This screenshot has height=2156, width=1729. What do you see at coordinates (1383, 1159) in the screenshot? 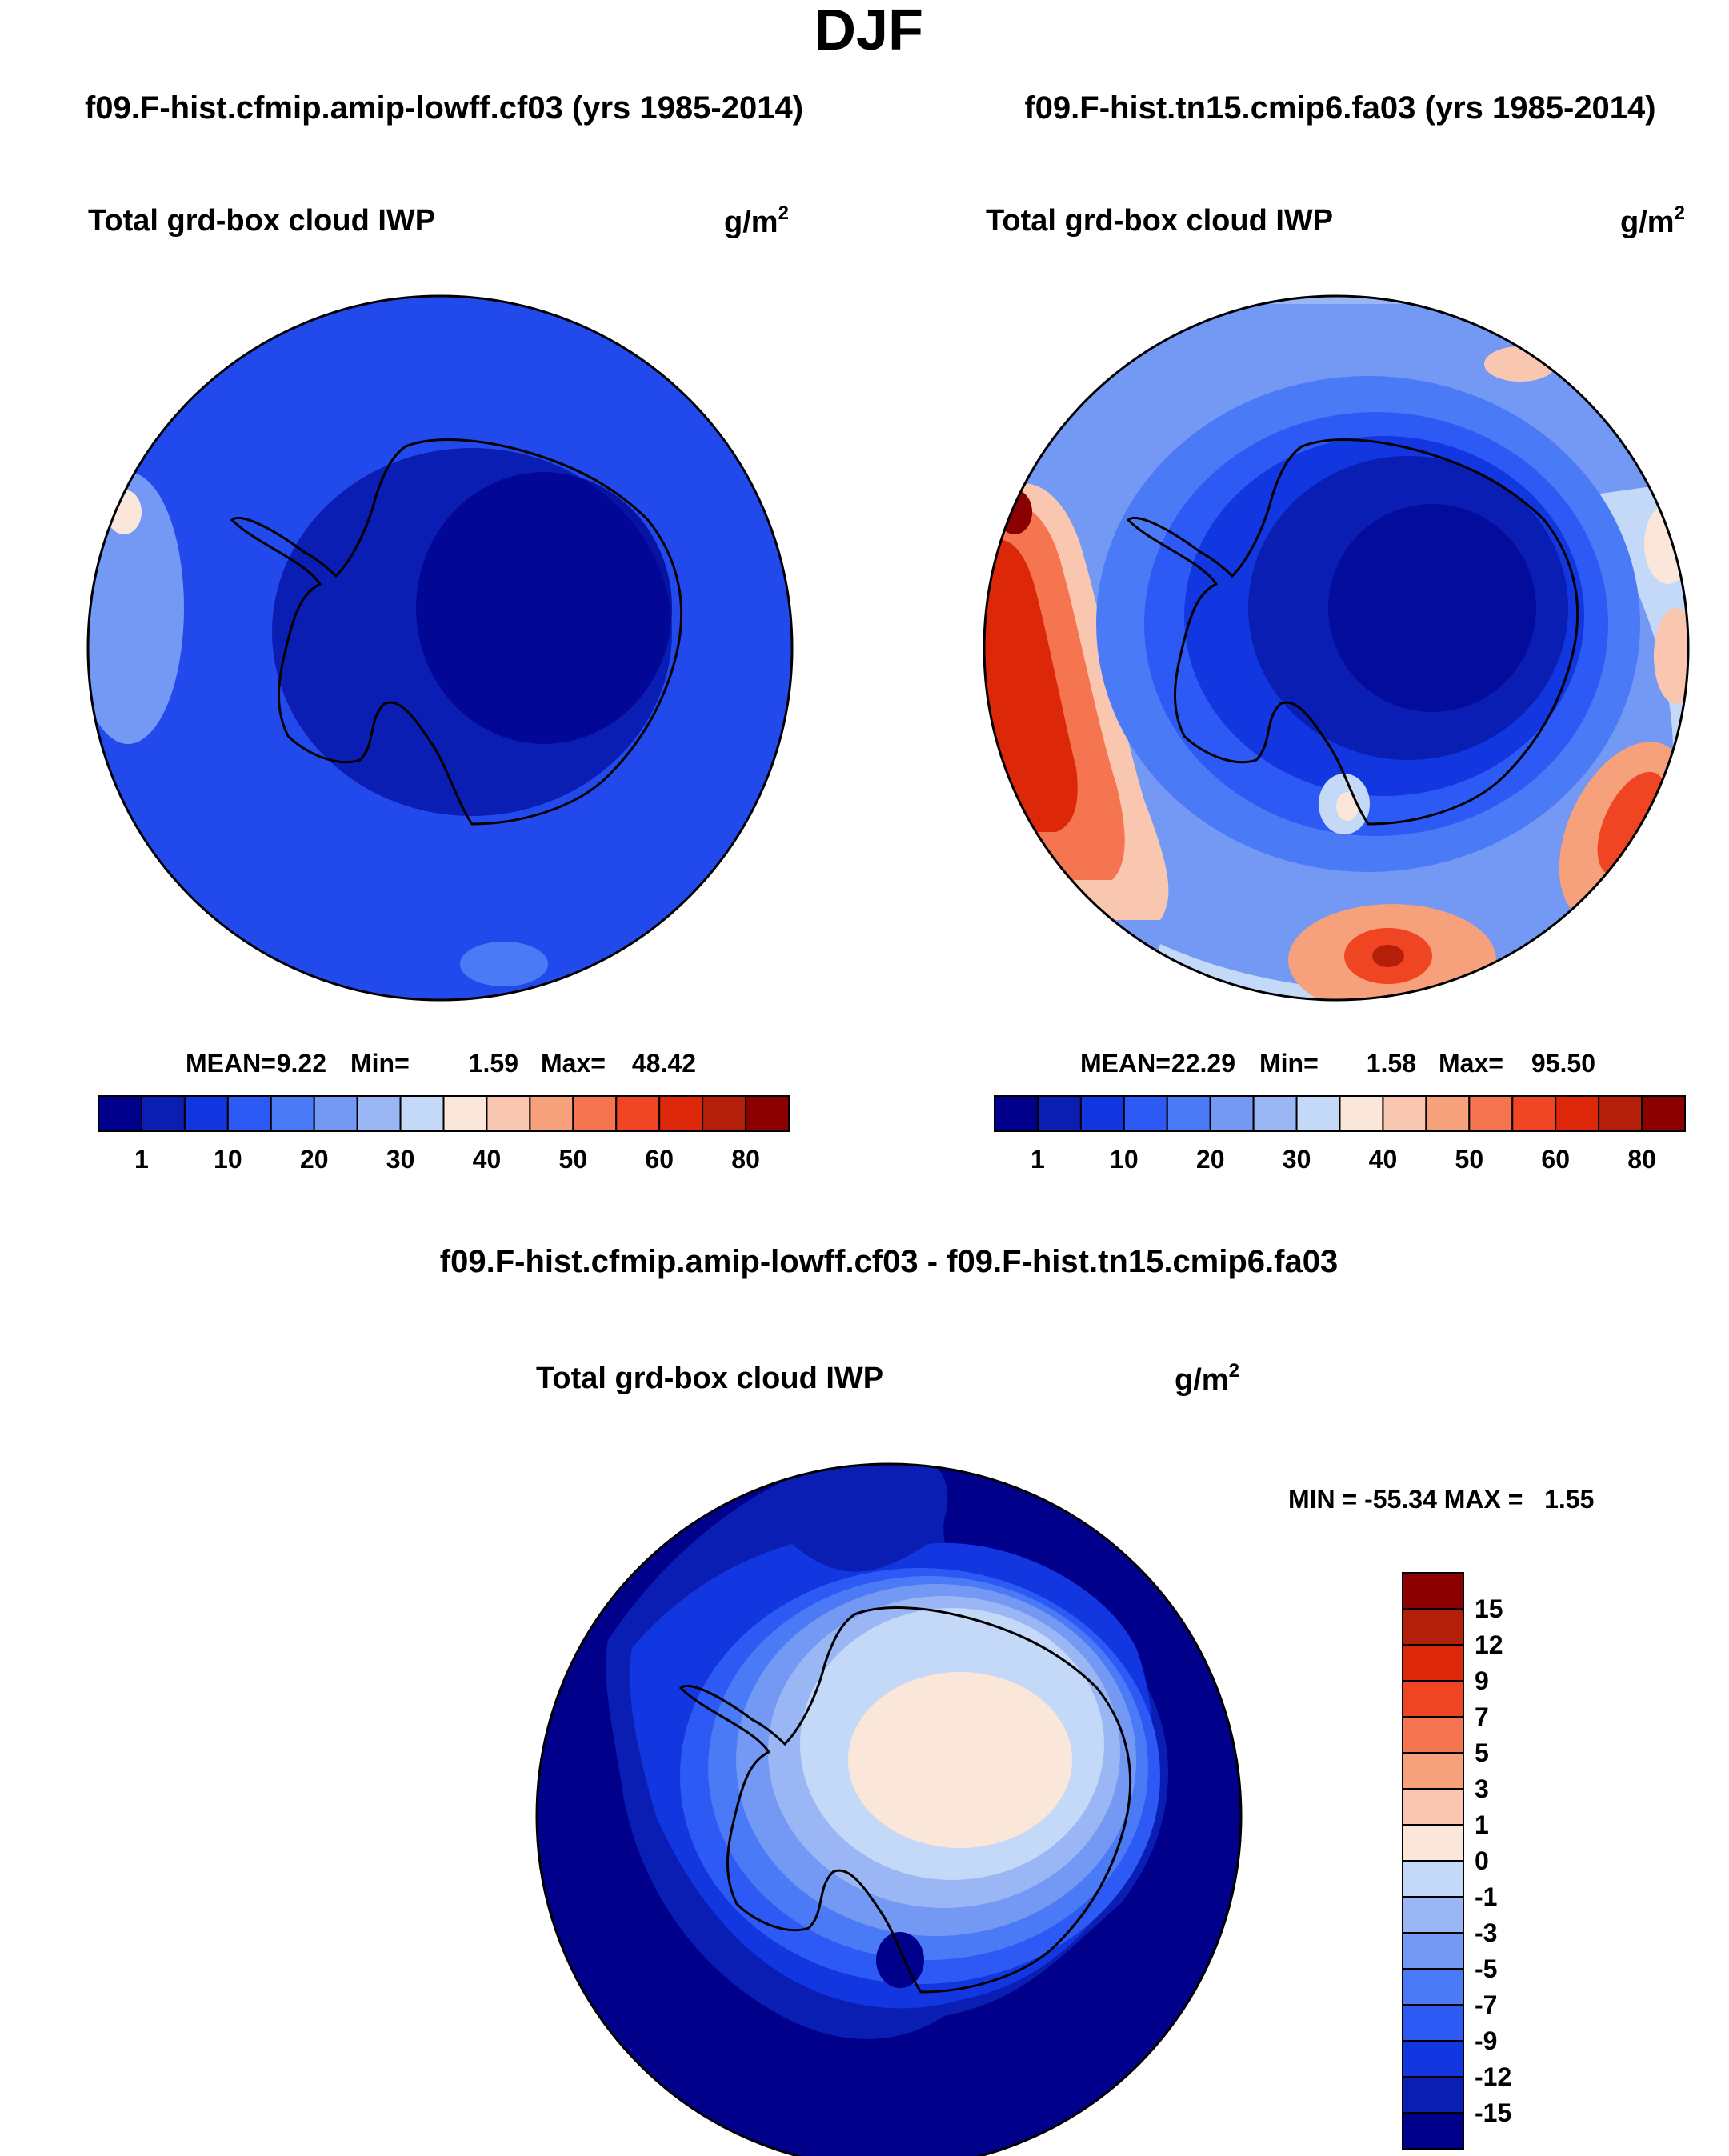
I see `panel-2-colorbar-tick-label: 40` at bounding box center [1383, 1159].